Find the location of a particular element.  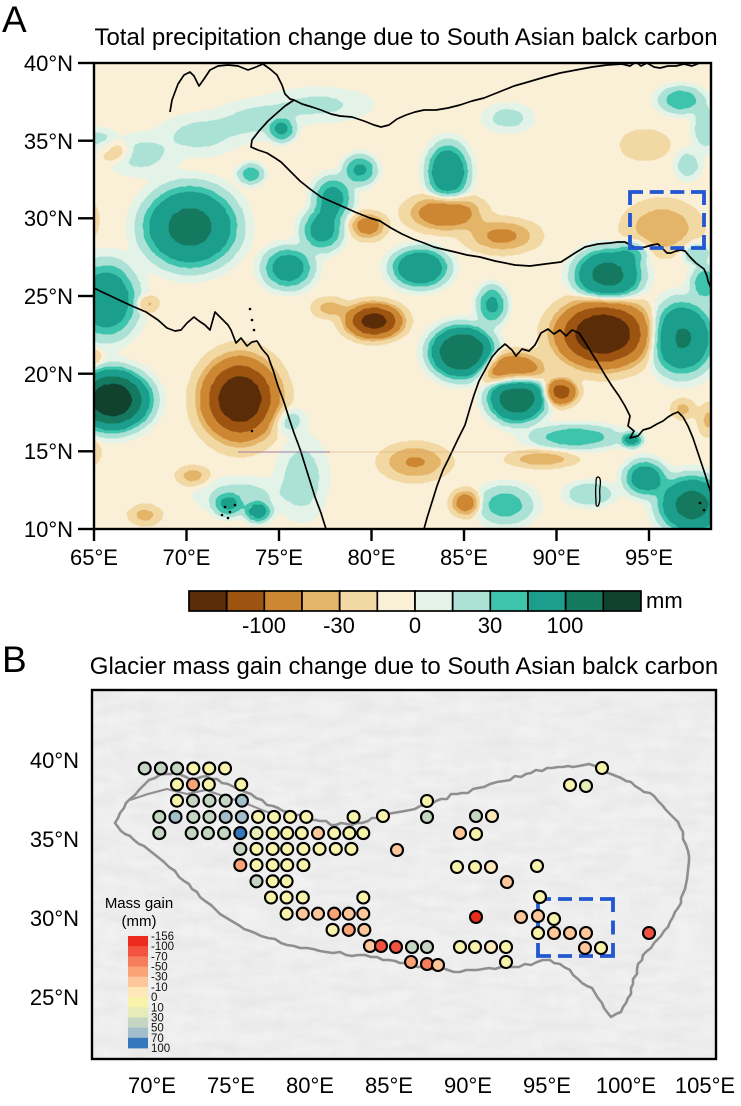

svg-text: 30 is located at coordinates (157, 1019).